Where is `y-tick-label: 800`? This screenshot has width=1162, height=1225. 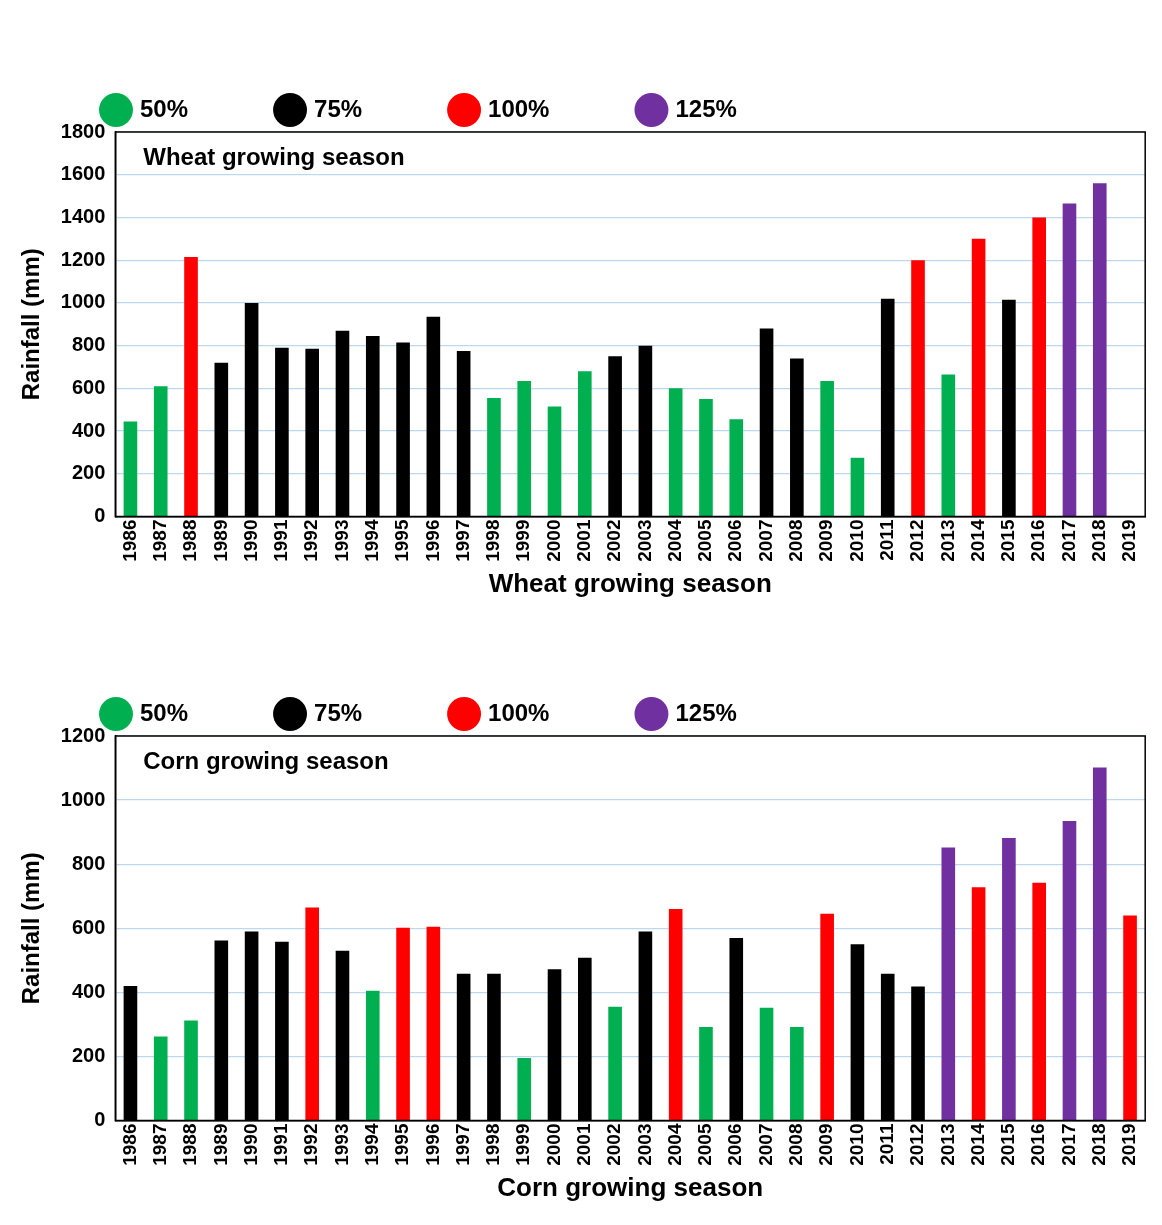
y-tick-label: 800 is located at coordinates (88, 344).